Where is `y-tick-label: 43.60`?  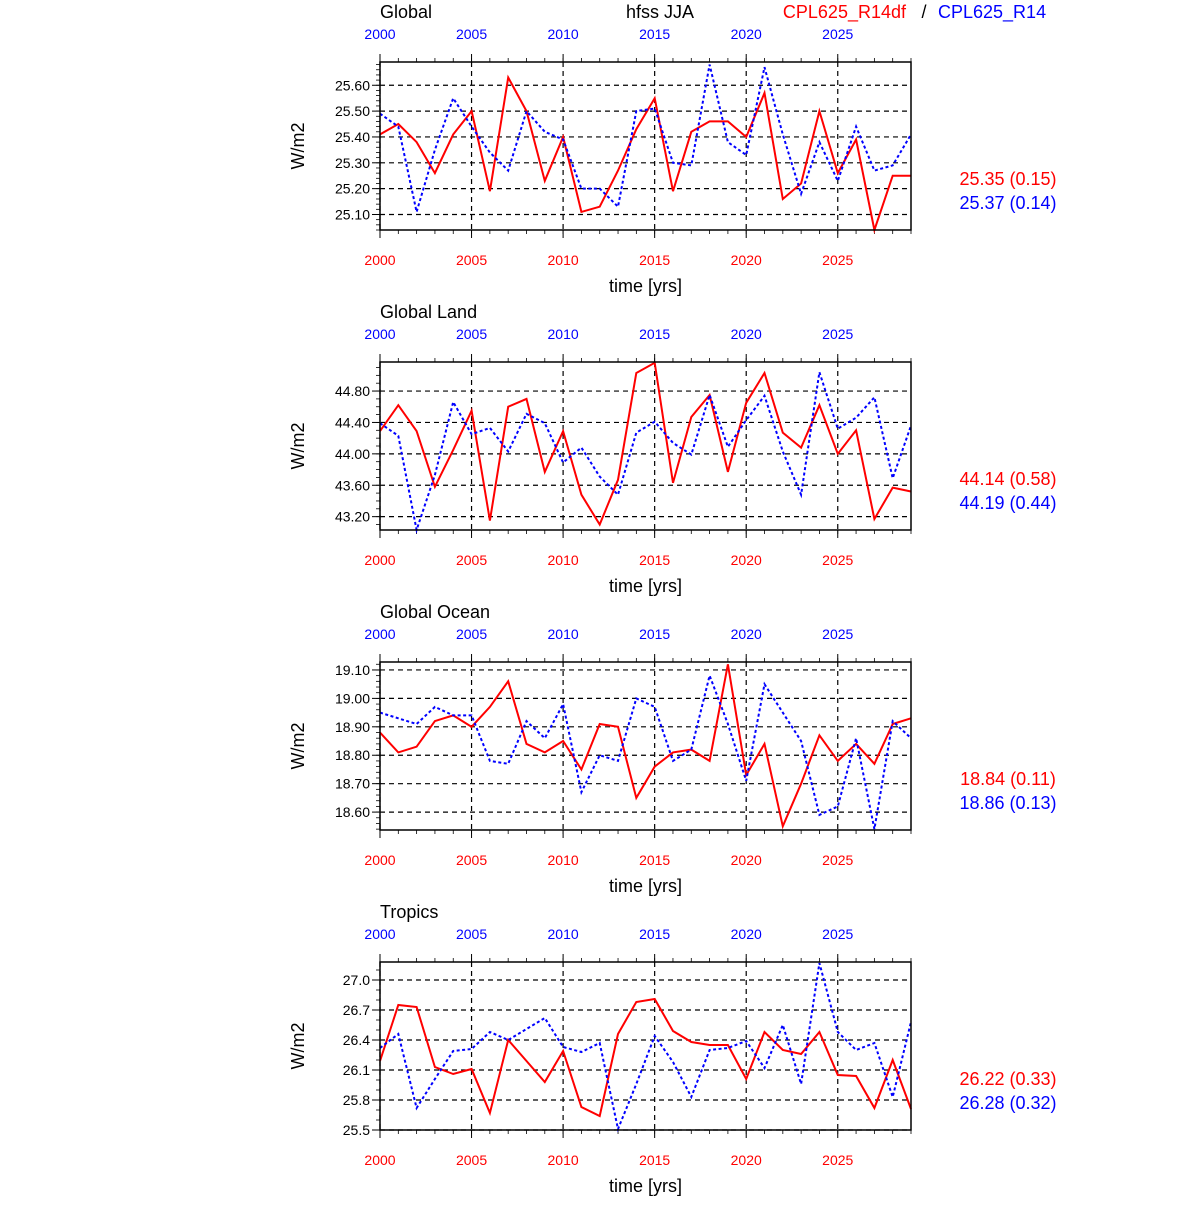
y-tick-label: 43.60 is located at coordinates (352, 485).